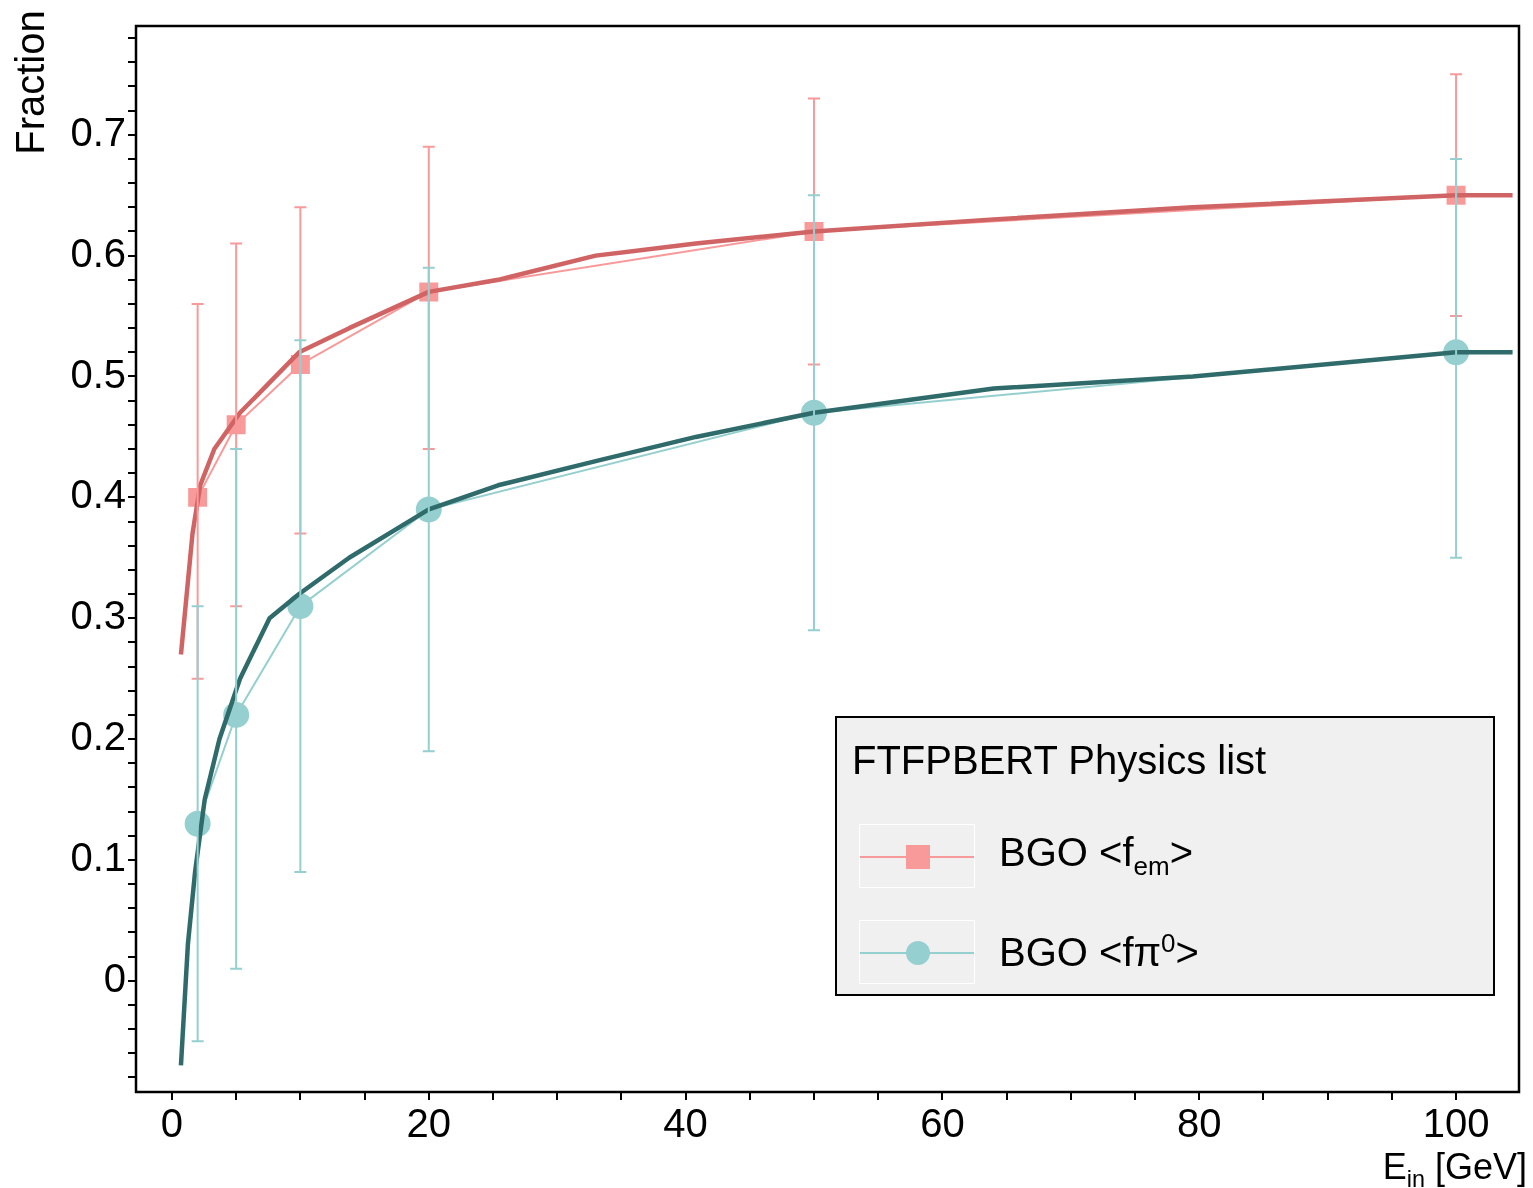 The image size is (1533, 1188). Describe the element at coordinates (942, 1123) in the screenshot. I see `x-tick-label: 60` at that location.